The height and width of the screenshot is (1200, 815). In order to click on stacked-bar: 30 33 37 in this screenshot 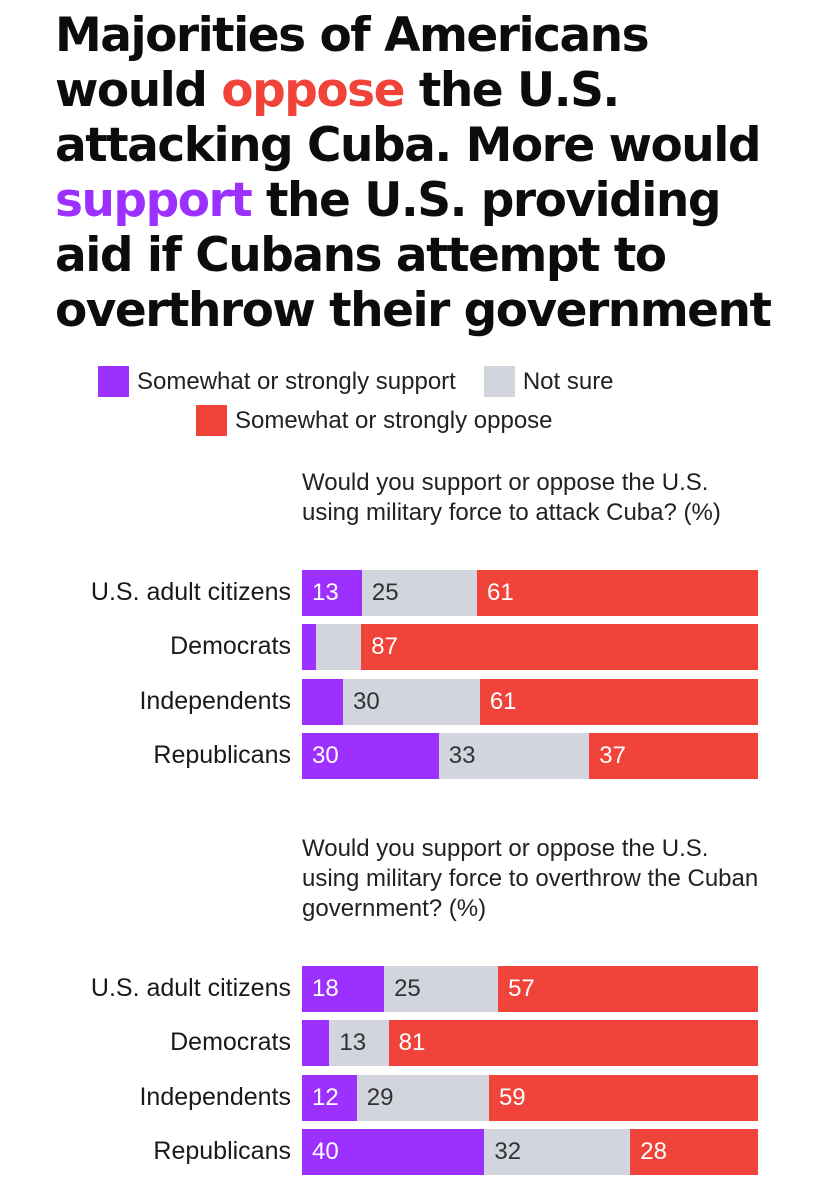, I will do `click(530, 756)`.